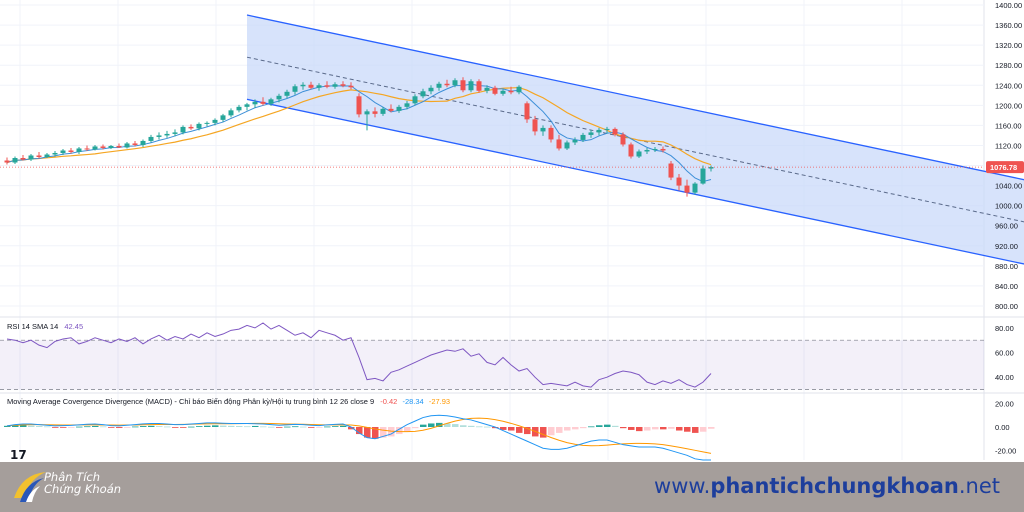 This screenshot has height=512, width=1024. Describe the element at coordinates (1008, 85) in the screenshot. I see `price-tick-label: 1240.00` at that location.